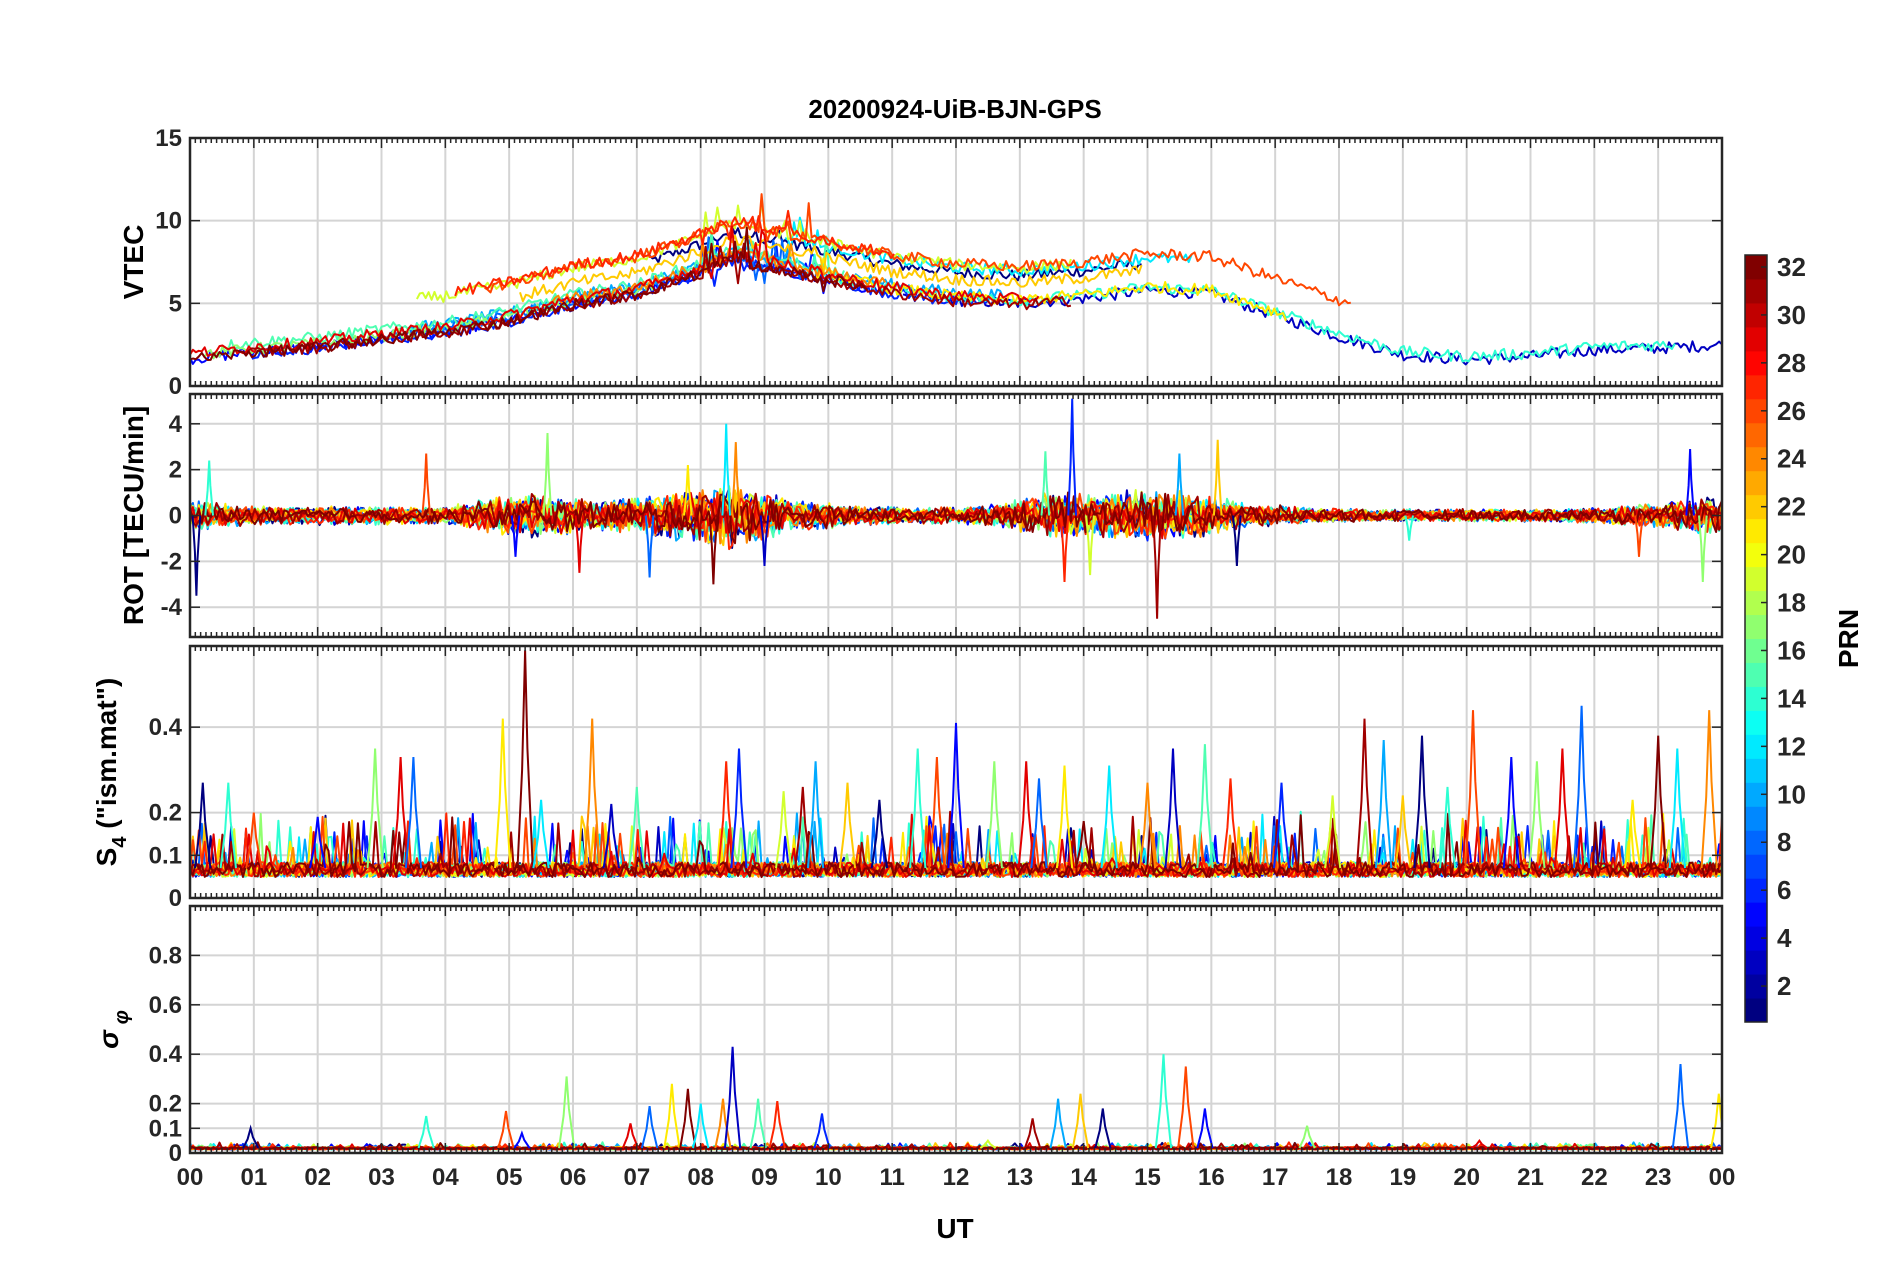 The image size is (1902, 1272). I want to click on colorbar-label: PRN, so click(1848, 638).